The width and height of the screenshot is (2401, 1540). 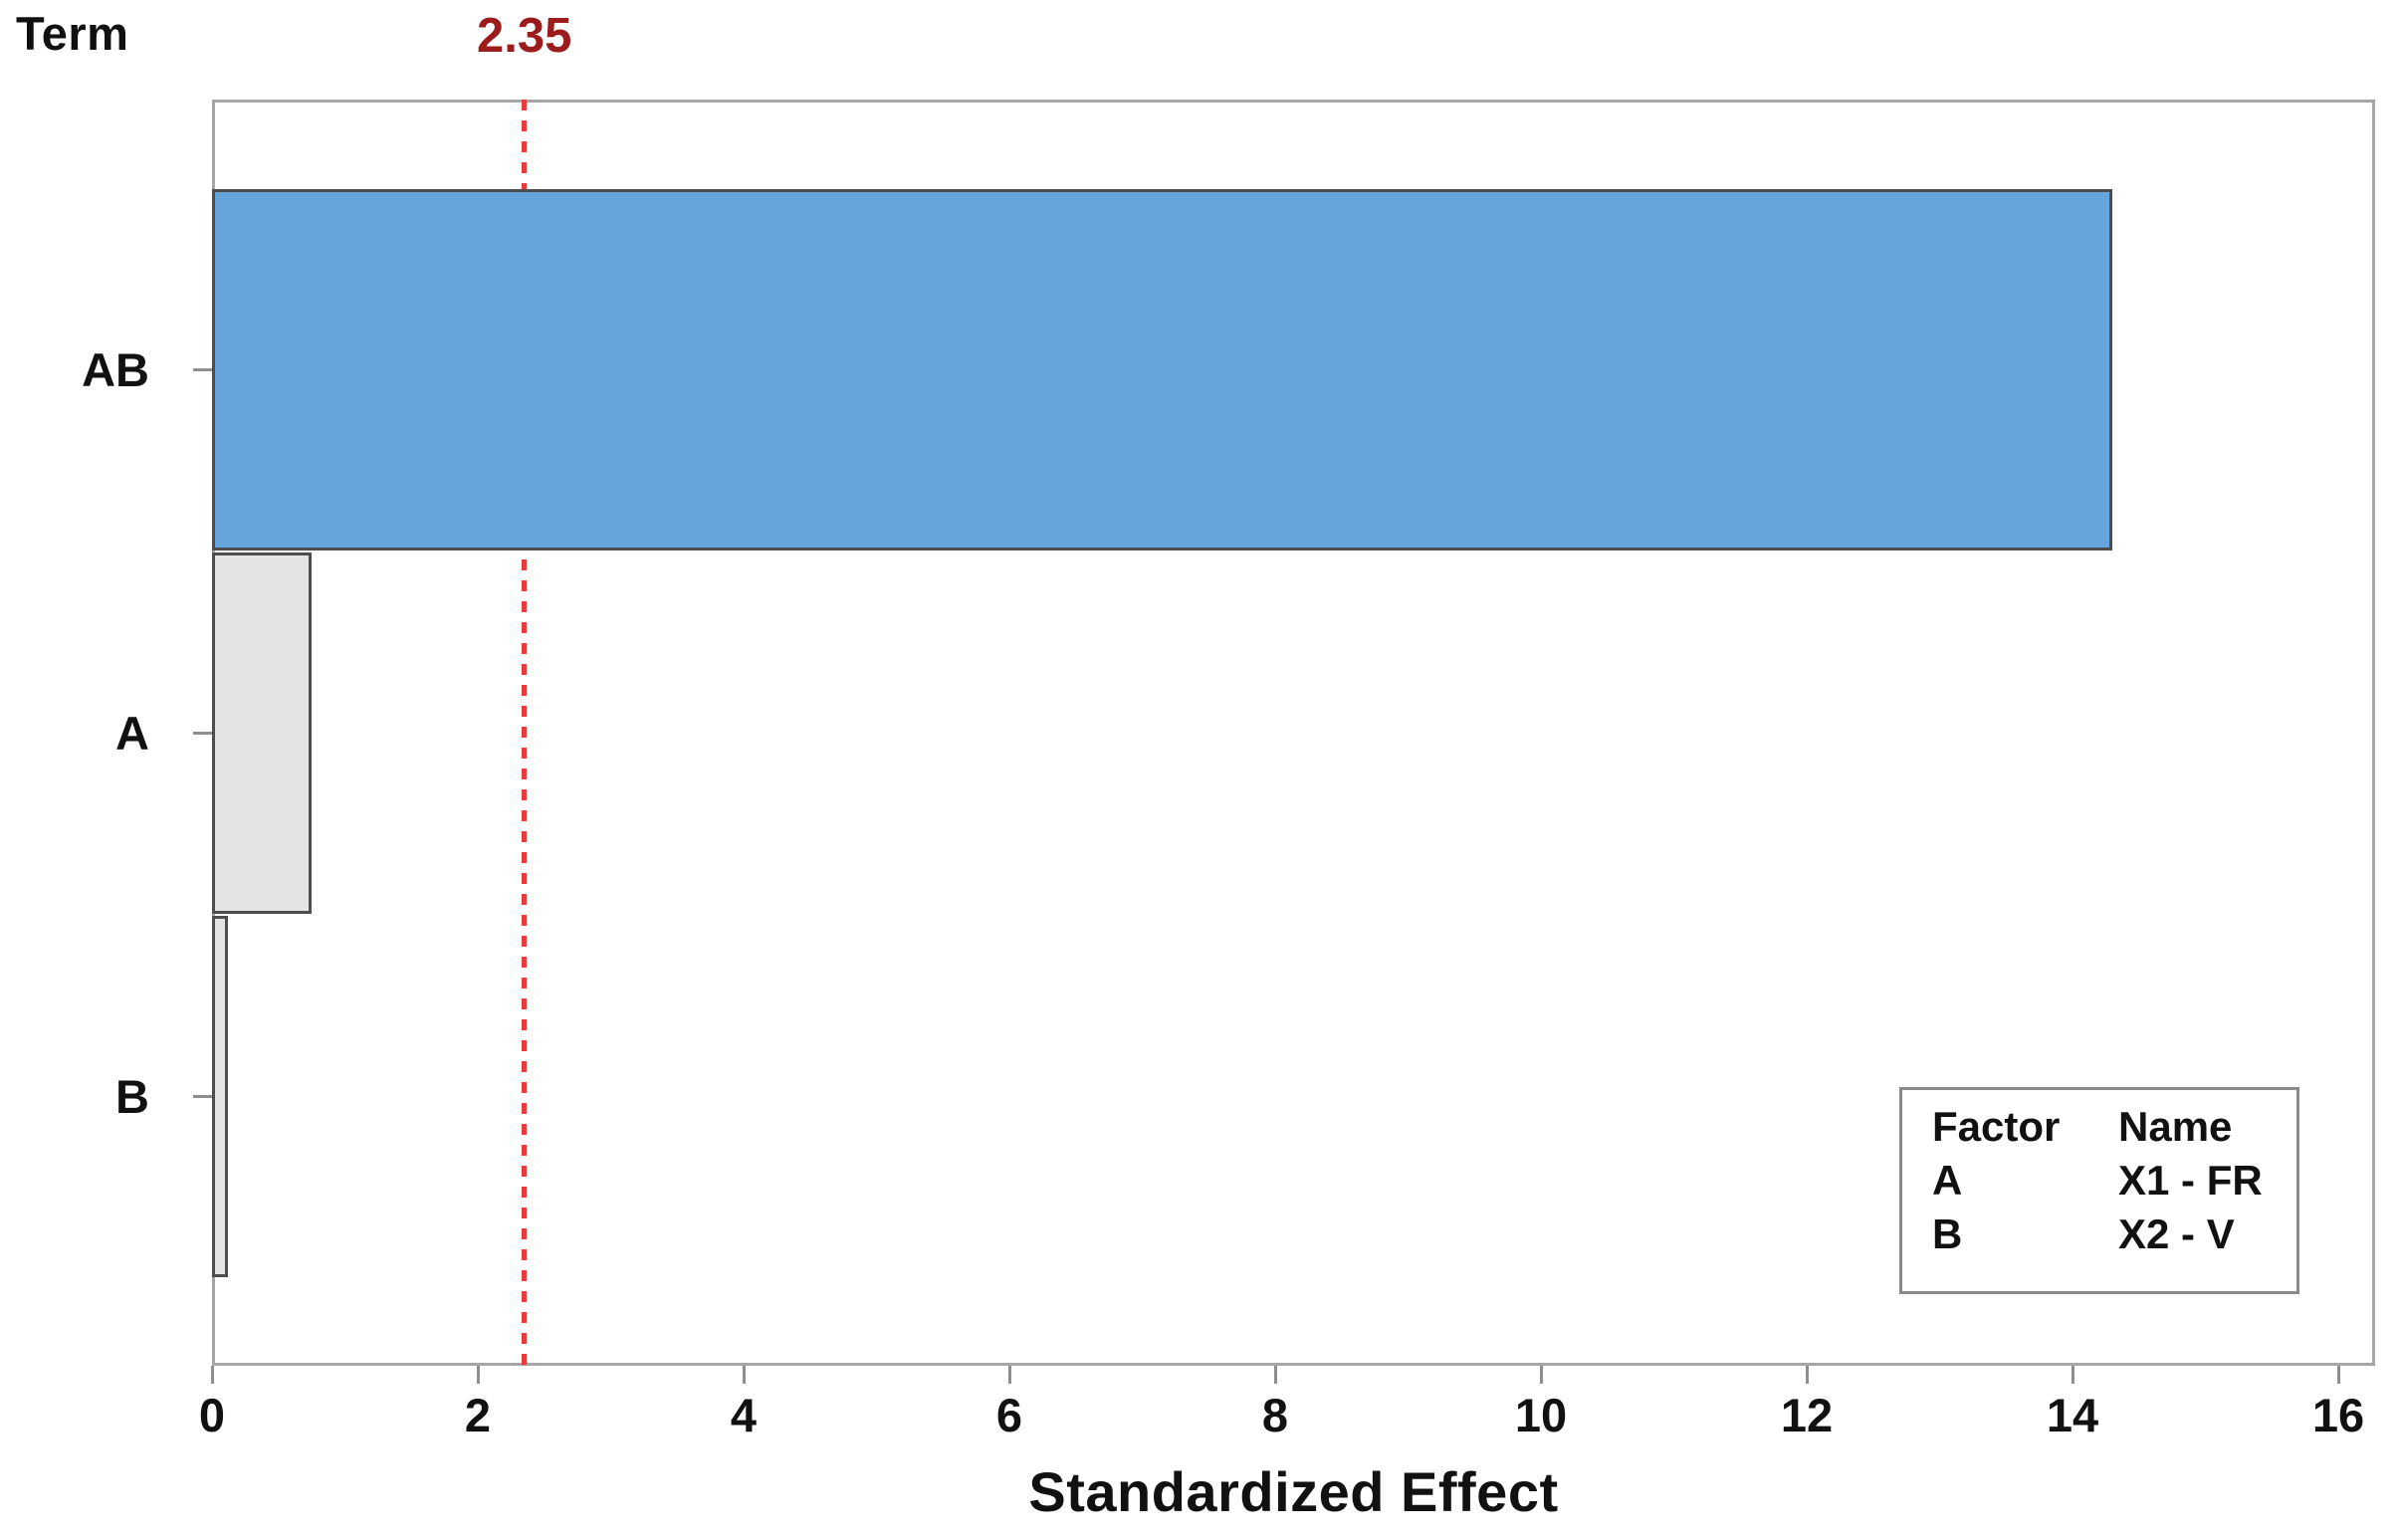 What do you see at coordinates (212, 1415) in the screenshot?
I see `x-tick-label-0: 0` at bounding box center [212, 1415].